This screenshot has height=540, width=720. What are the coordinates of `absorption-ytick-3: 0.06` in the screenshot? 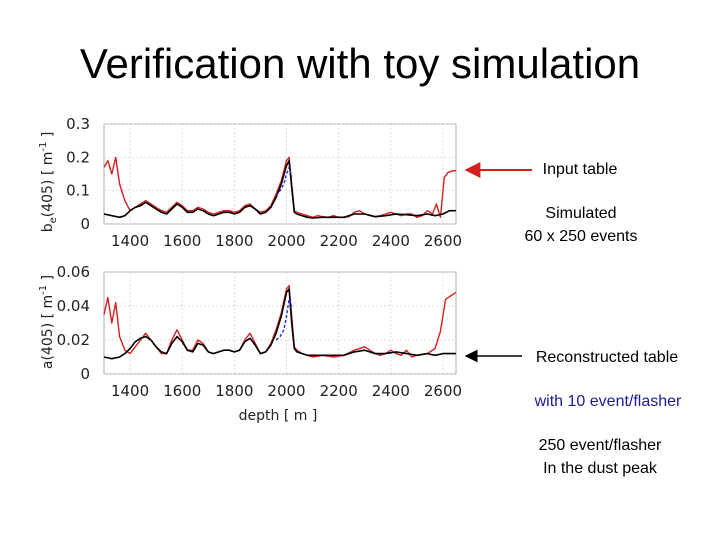 It's located at (73, 272).